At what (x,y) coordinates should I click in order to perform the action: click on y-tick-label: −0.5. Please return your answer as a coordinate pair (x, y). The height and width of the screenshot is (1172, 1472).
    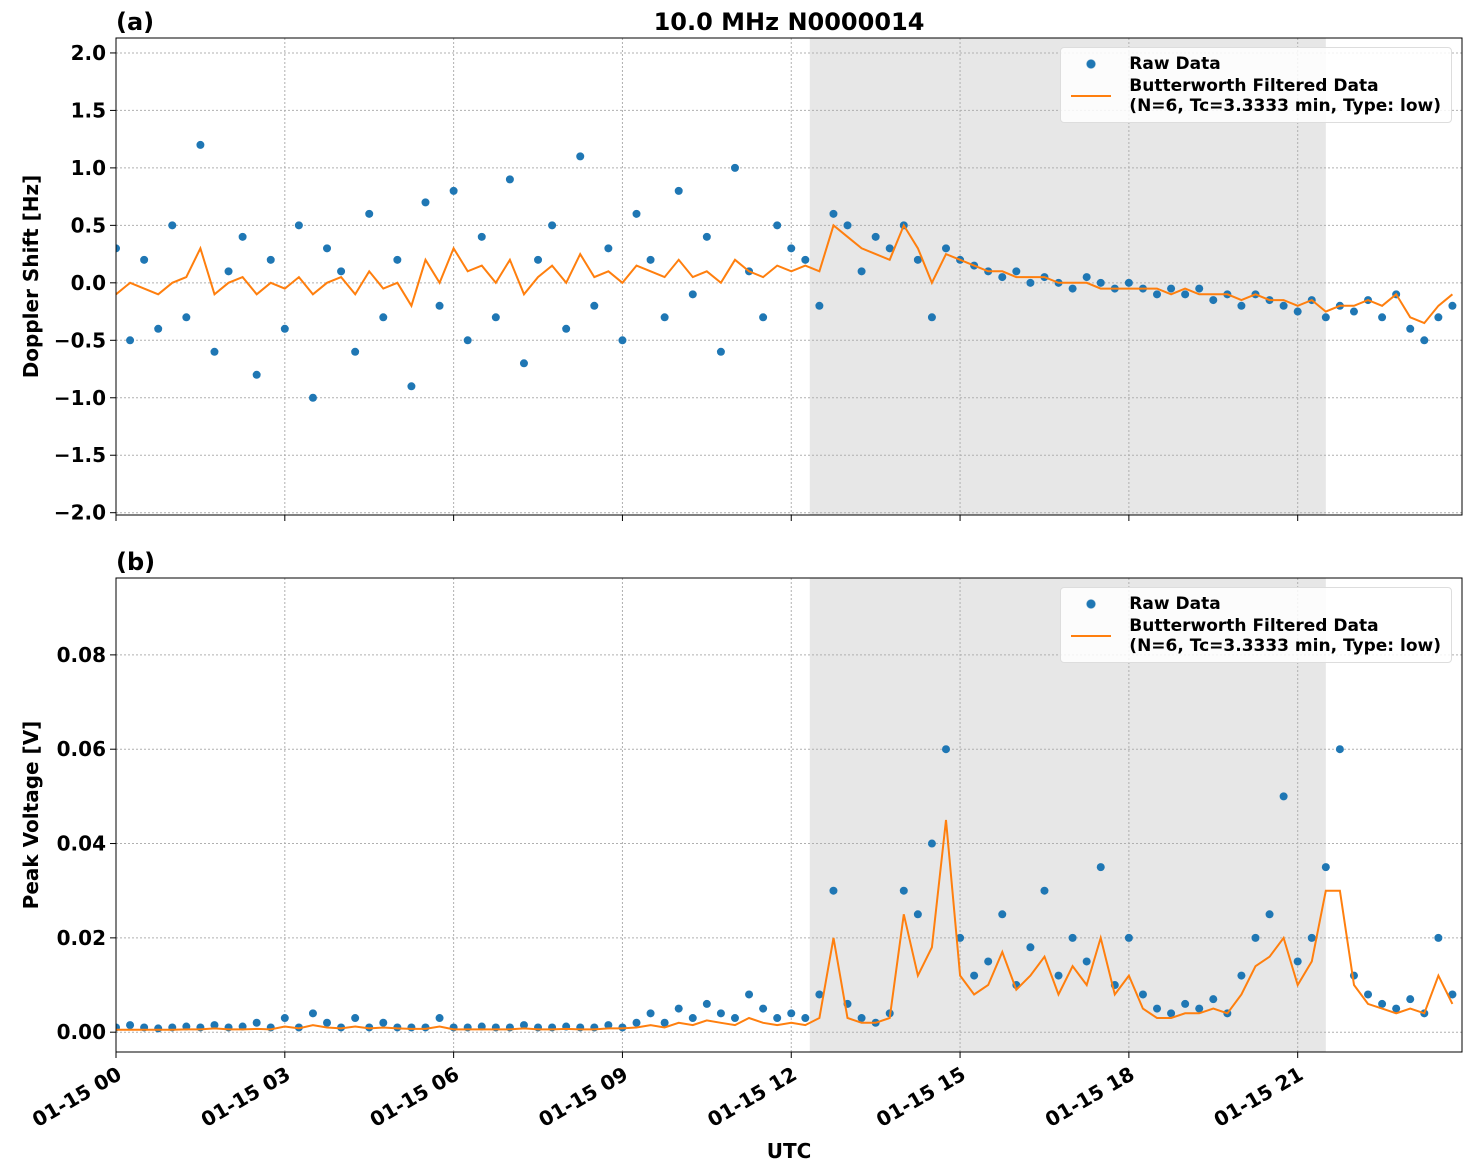
    Looking at the image, I should click on (80, 340).